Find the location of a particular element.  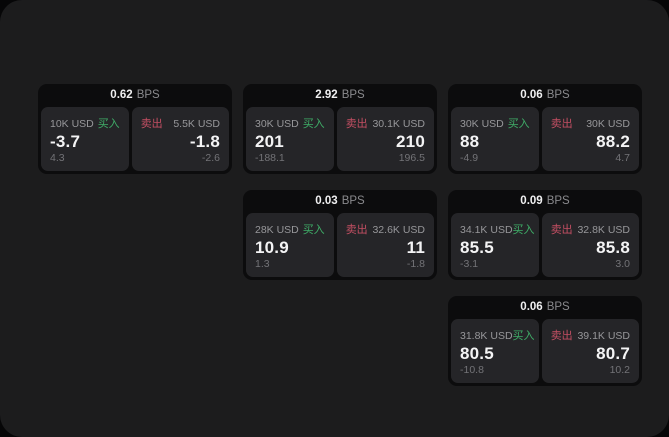

sell-price: 80.7 is located at coordinates (613, 353).